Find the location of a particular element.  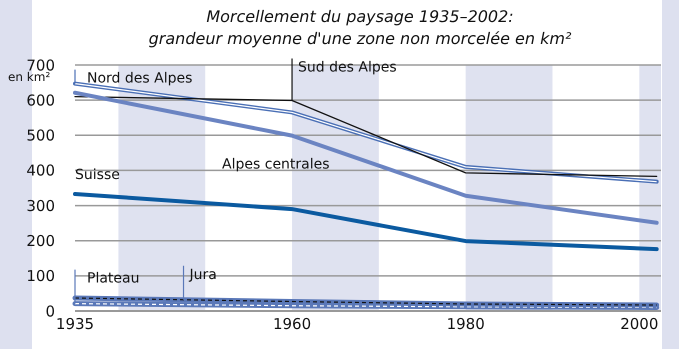

x-tick-label: 1980 is located at coordinates (465, 324).